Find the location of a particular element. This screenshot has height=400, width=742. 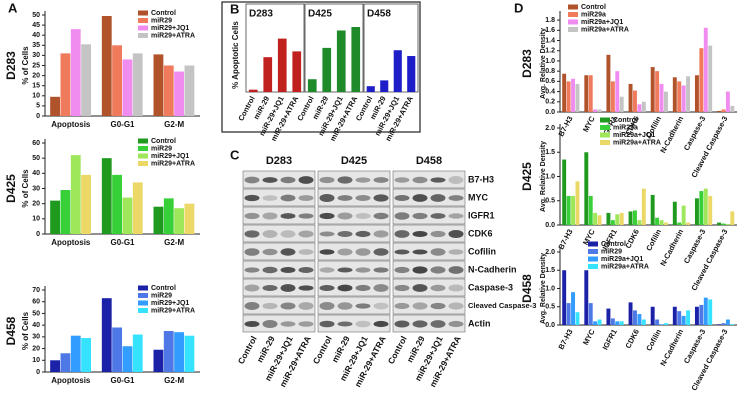

y-tick-label: 60 is located at coordinates (36, 143).